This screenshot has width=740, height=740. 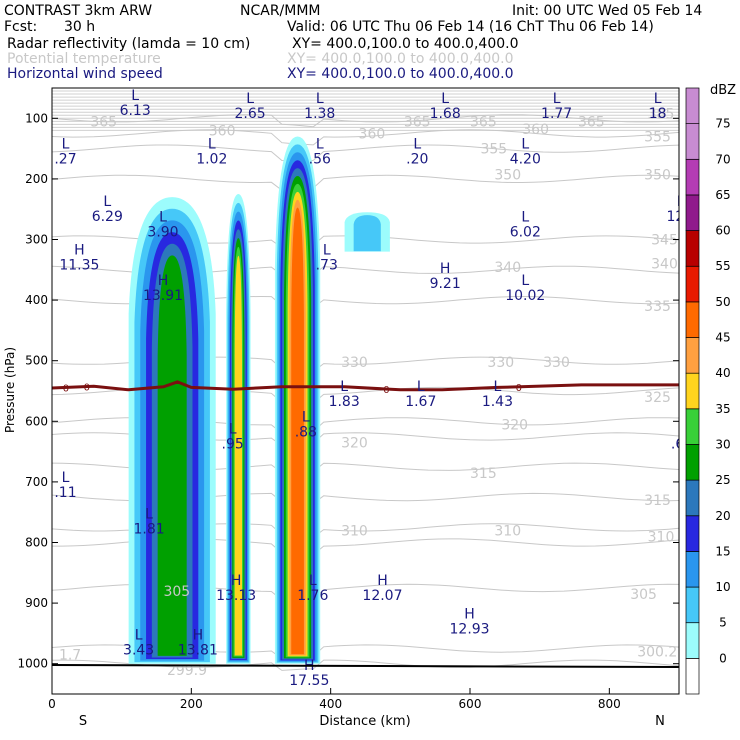 What do you see at coordinates (20, 27) in the screenshot?
I see `fcst-label: Fcst:` at bounding box center [20, 27].